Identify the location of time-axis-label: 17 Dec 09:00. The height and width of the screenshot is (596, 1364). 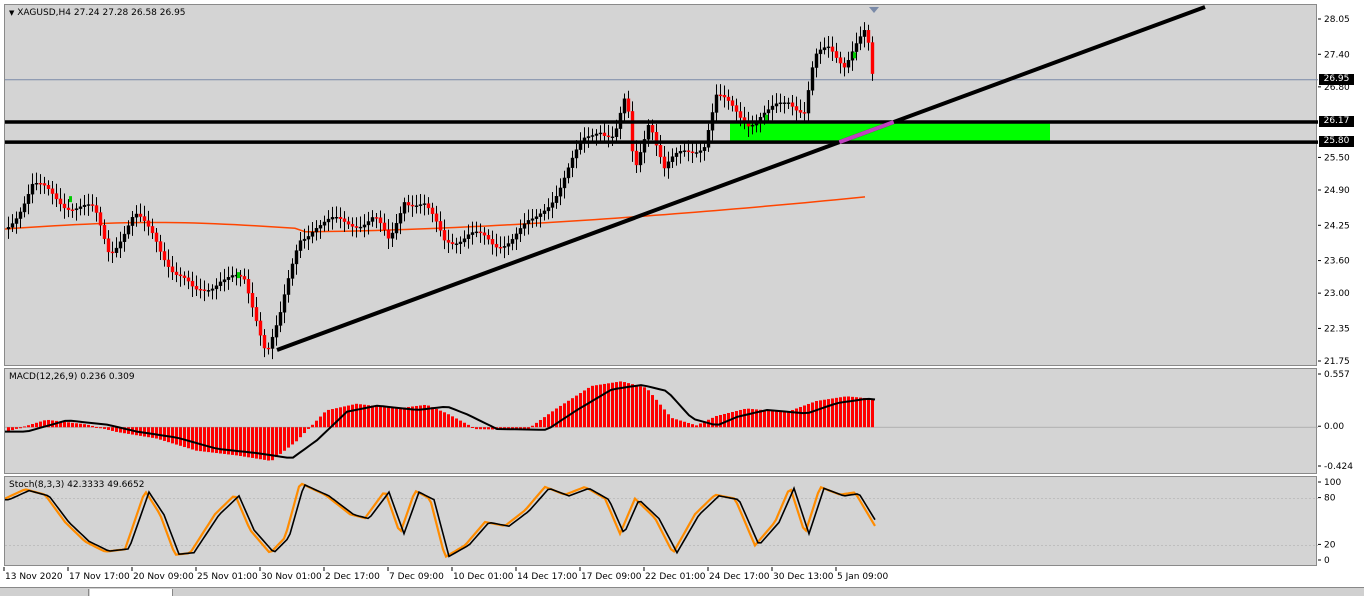
(611, 577).